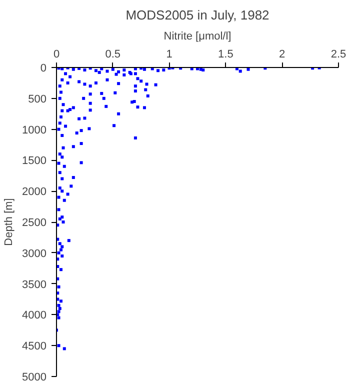  I want to click on y-tick-label: 1000, so click(34, 130).